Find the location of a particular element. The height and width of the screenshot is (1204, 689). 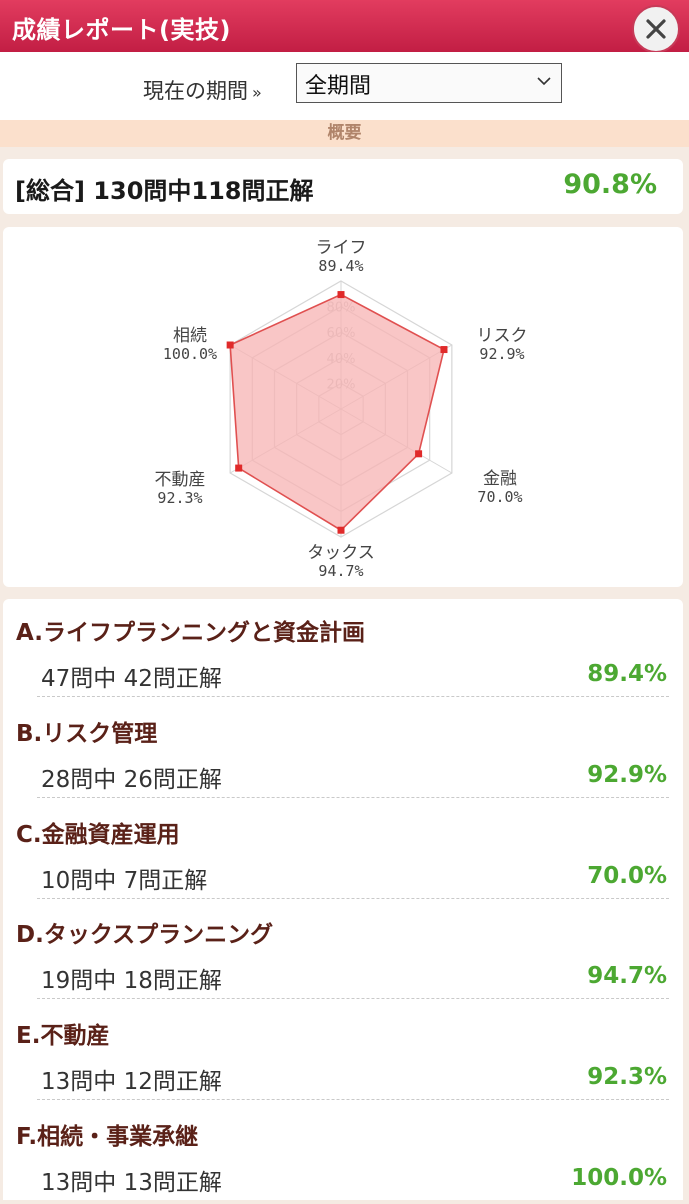

category-count: 13問中 13問正解 is located at coordinates (131, 1183).